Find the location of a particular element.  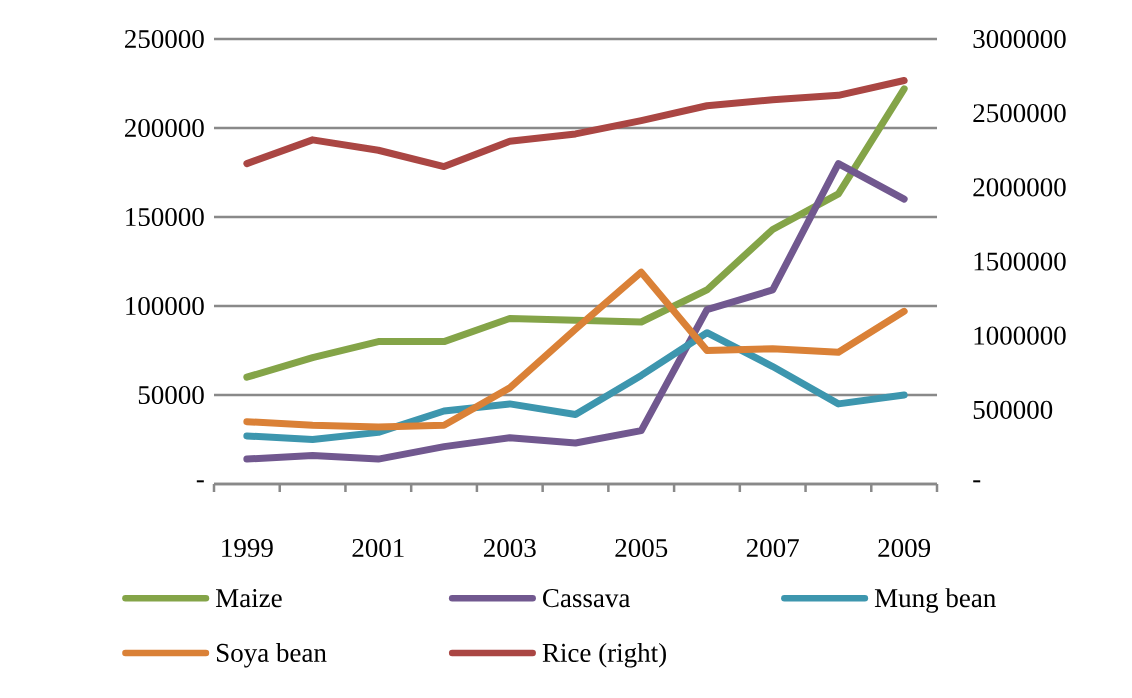

legend-label: Cassava is located at coordinates (587, 598).